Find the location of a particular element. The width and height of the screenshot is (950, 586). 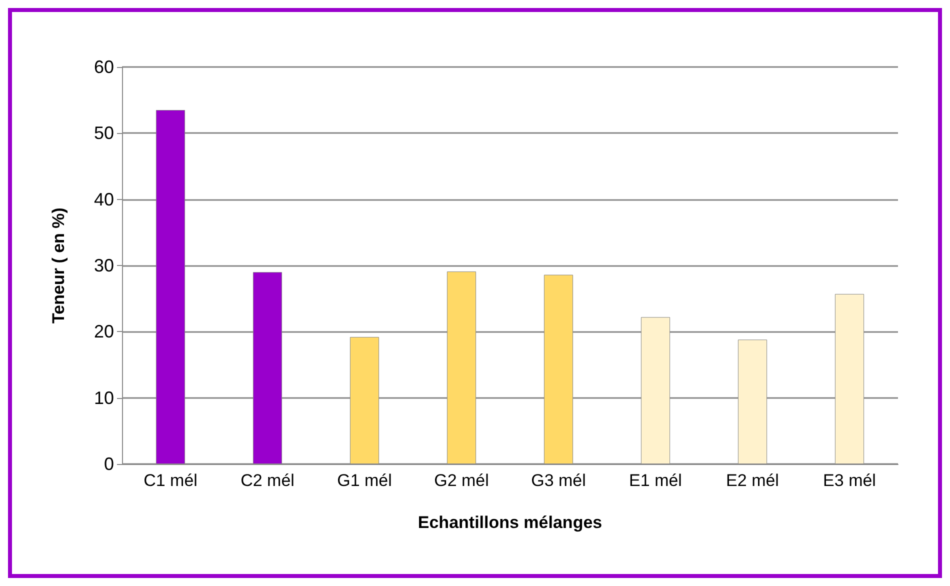

y-tick-label: 10 is located at coordinates (104, 398).